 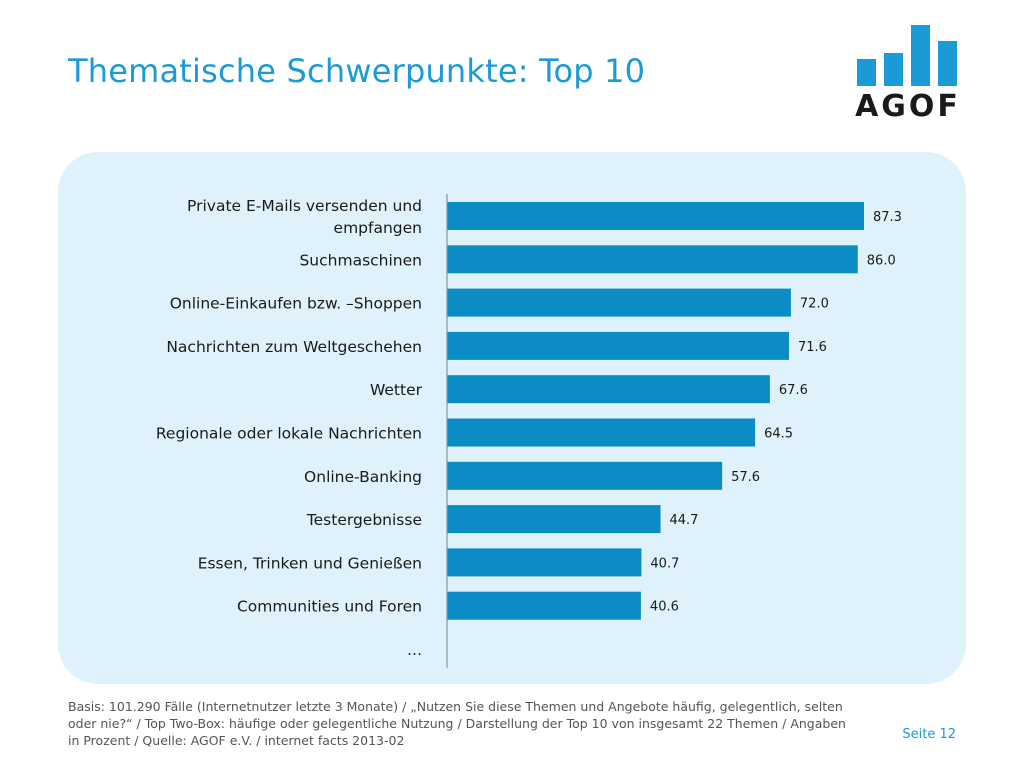 What do you see at coordinates (664, 563) in the screenshot?
I see `data-label: 40.7` at bounding box center [664, 563].